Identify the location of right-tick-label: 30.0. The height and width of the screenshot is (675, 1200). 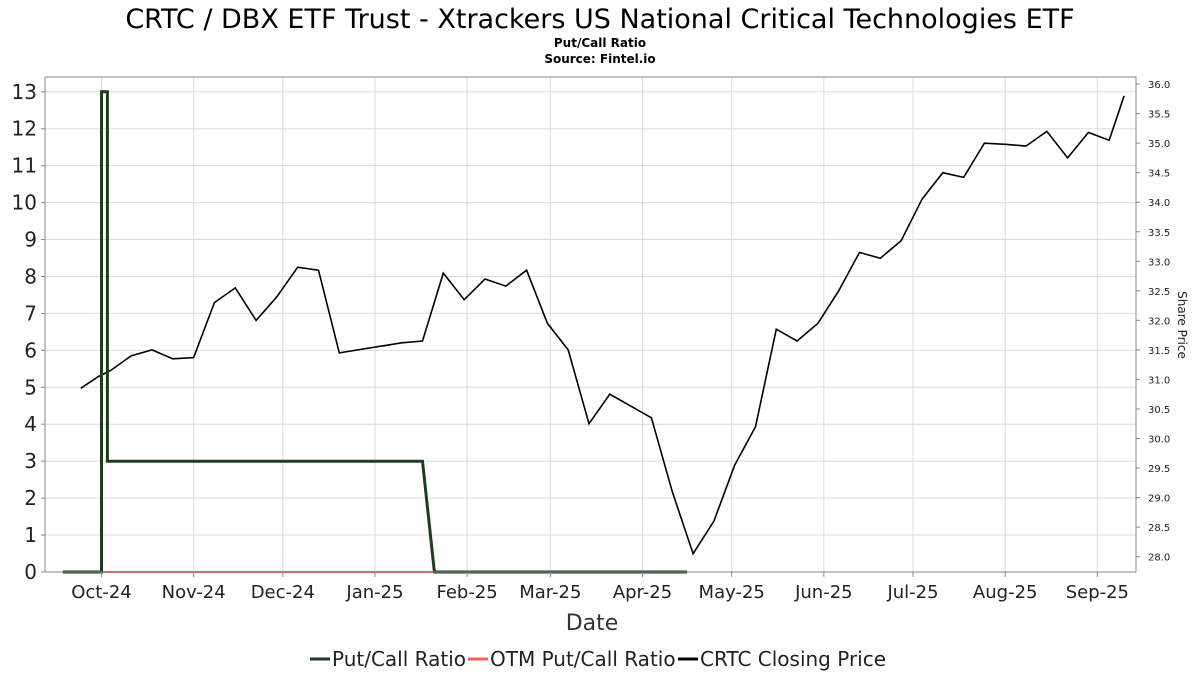
(1159, 440).